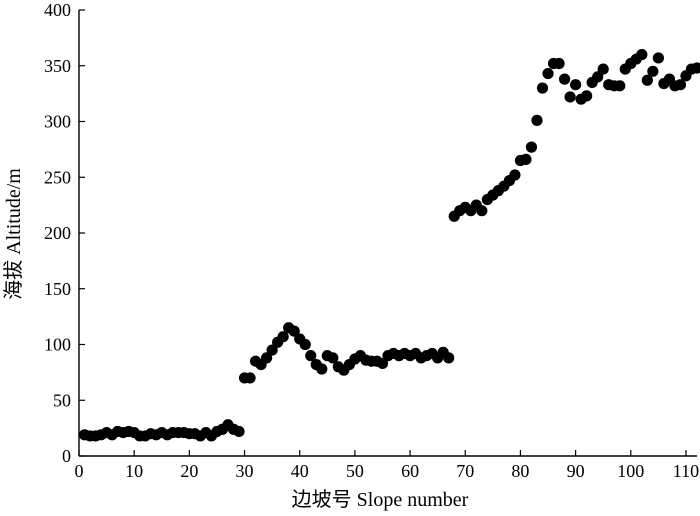 The width and height of the screenshot is (700, 516). I want to click on y-tick-label: 0, so click(66, 456).